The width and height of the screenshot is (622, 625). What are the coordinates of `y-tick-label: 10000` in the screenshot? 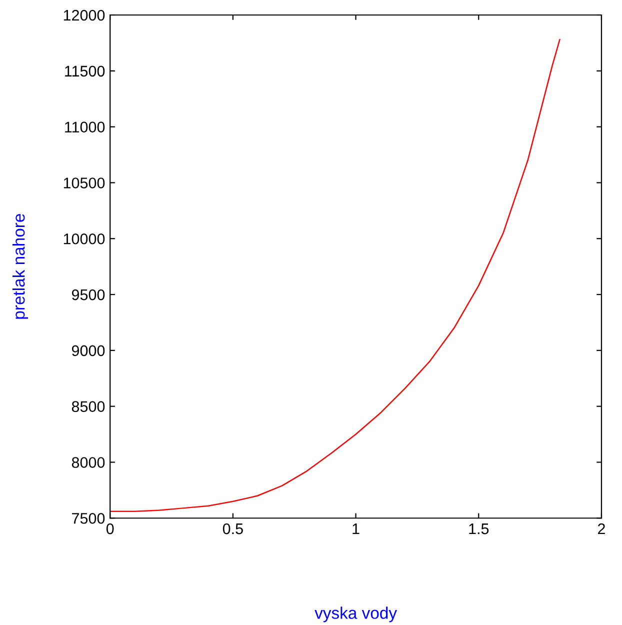 It's located at (84, 238).